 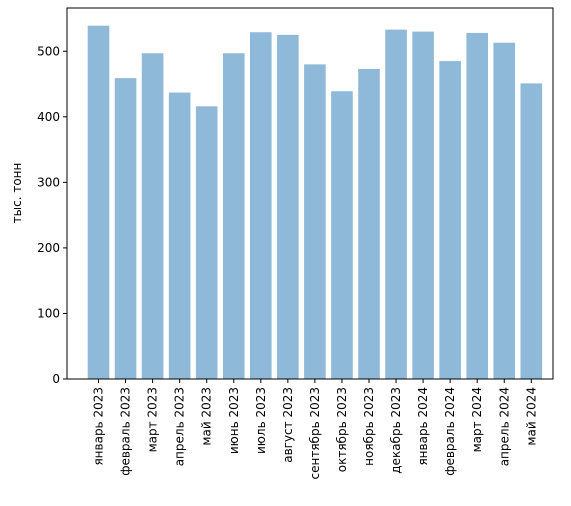 What do you see at coordinates (180, 426) in the screenshot?
I see `x-tick-label: апрель 2023` at bounding box center [180, 426].